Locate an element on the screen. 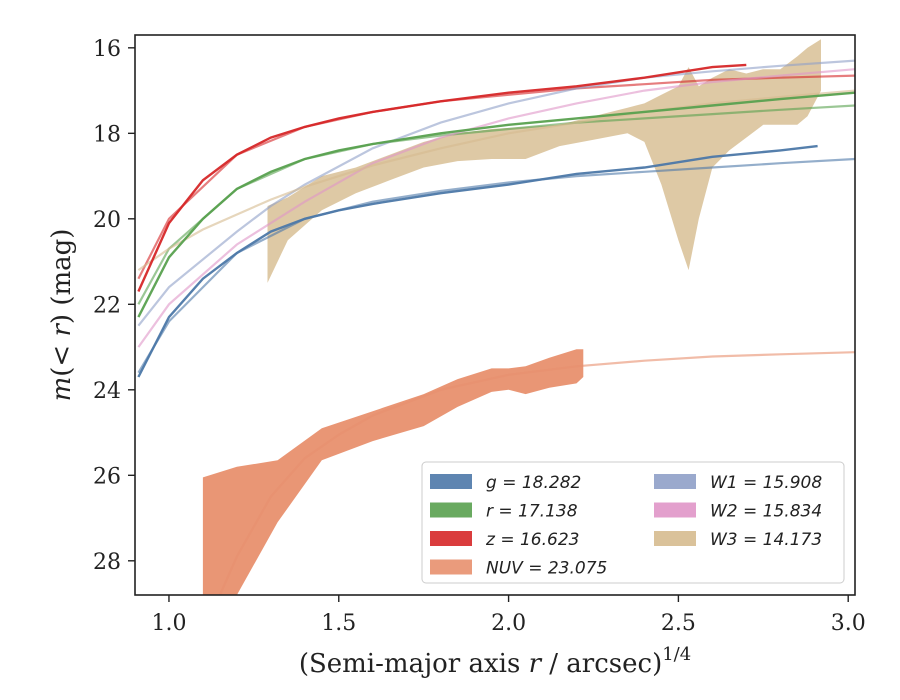  y-tick-label: 18 is located at coordinates (107, 134).